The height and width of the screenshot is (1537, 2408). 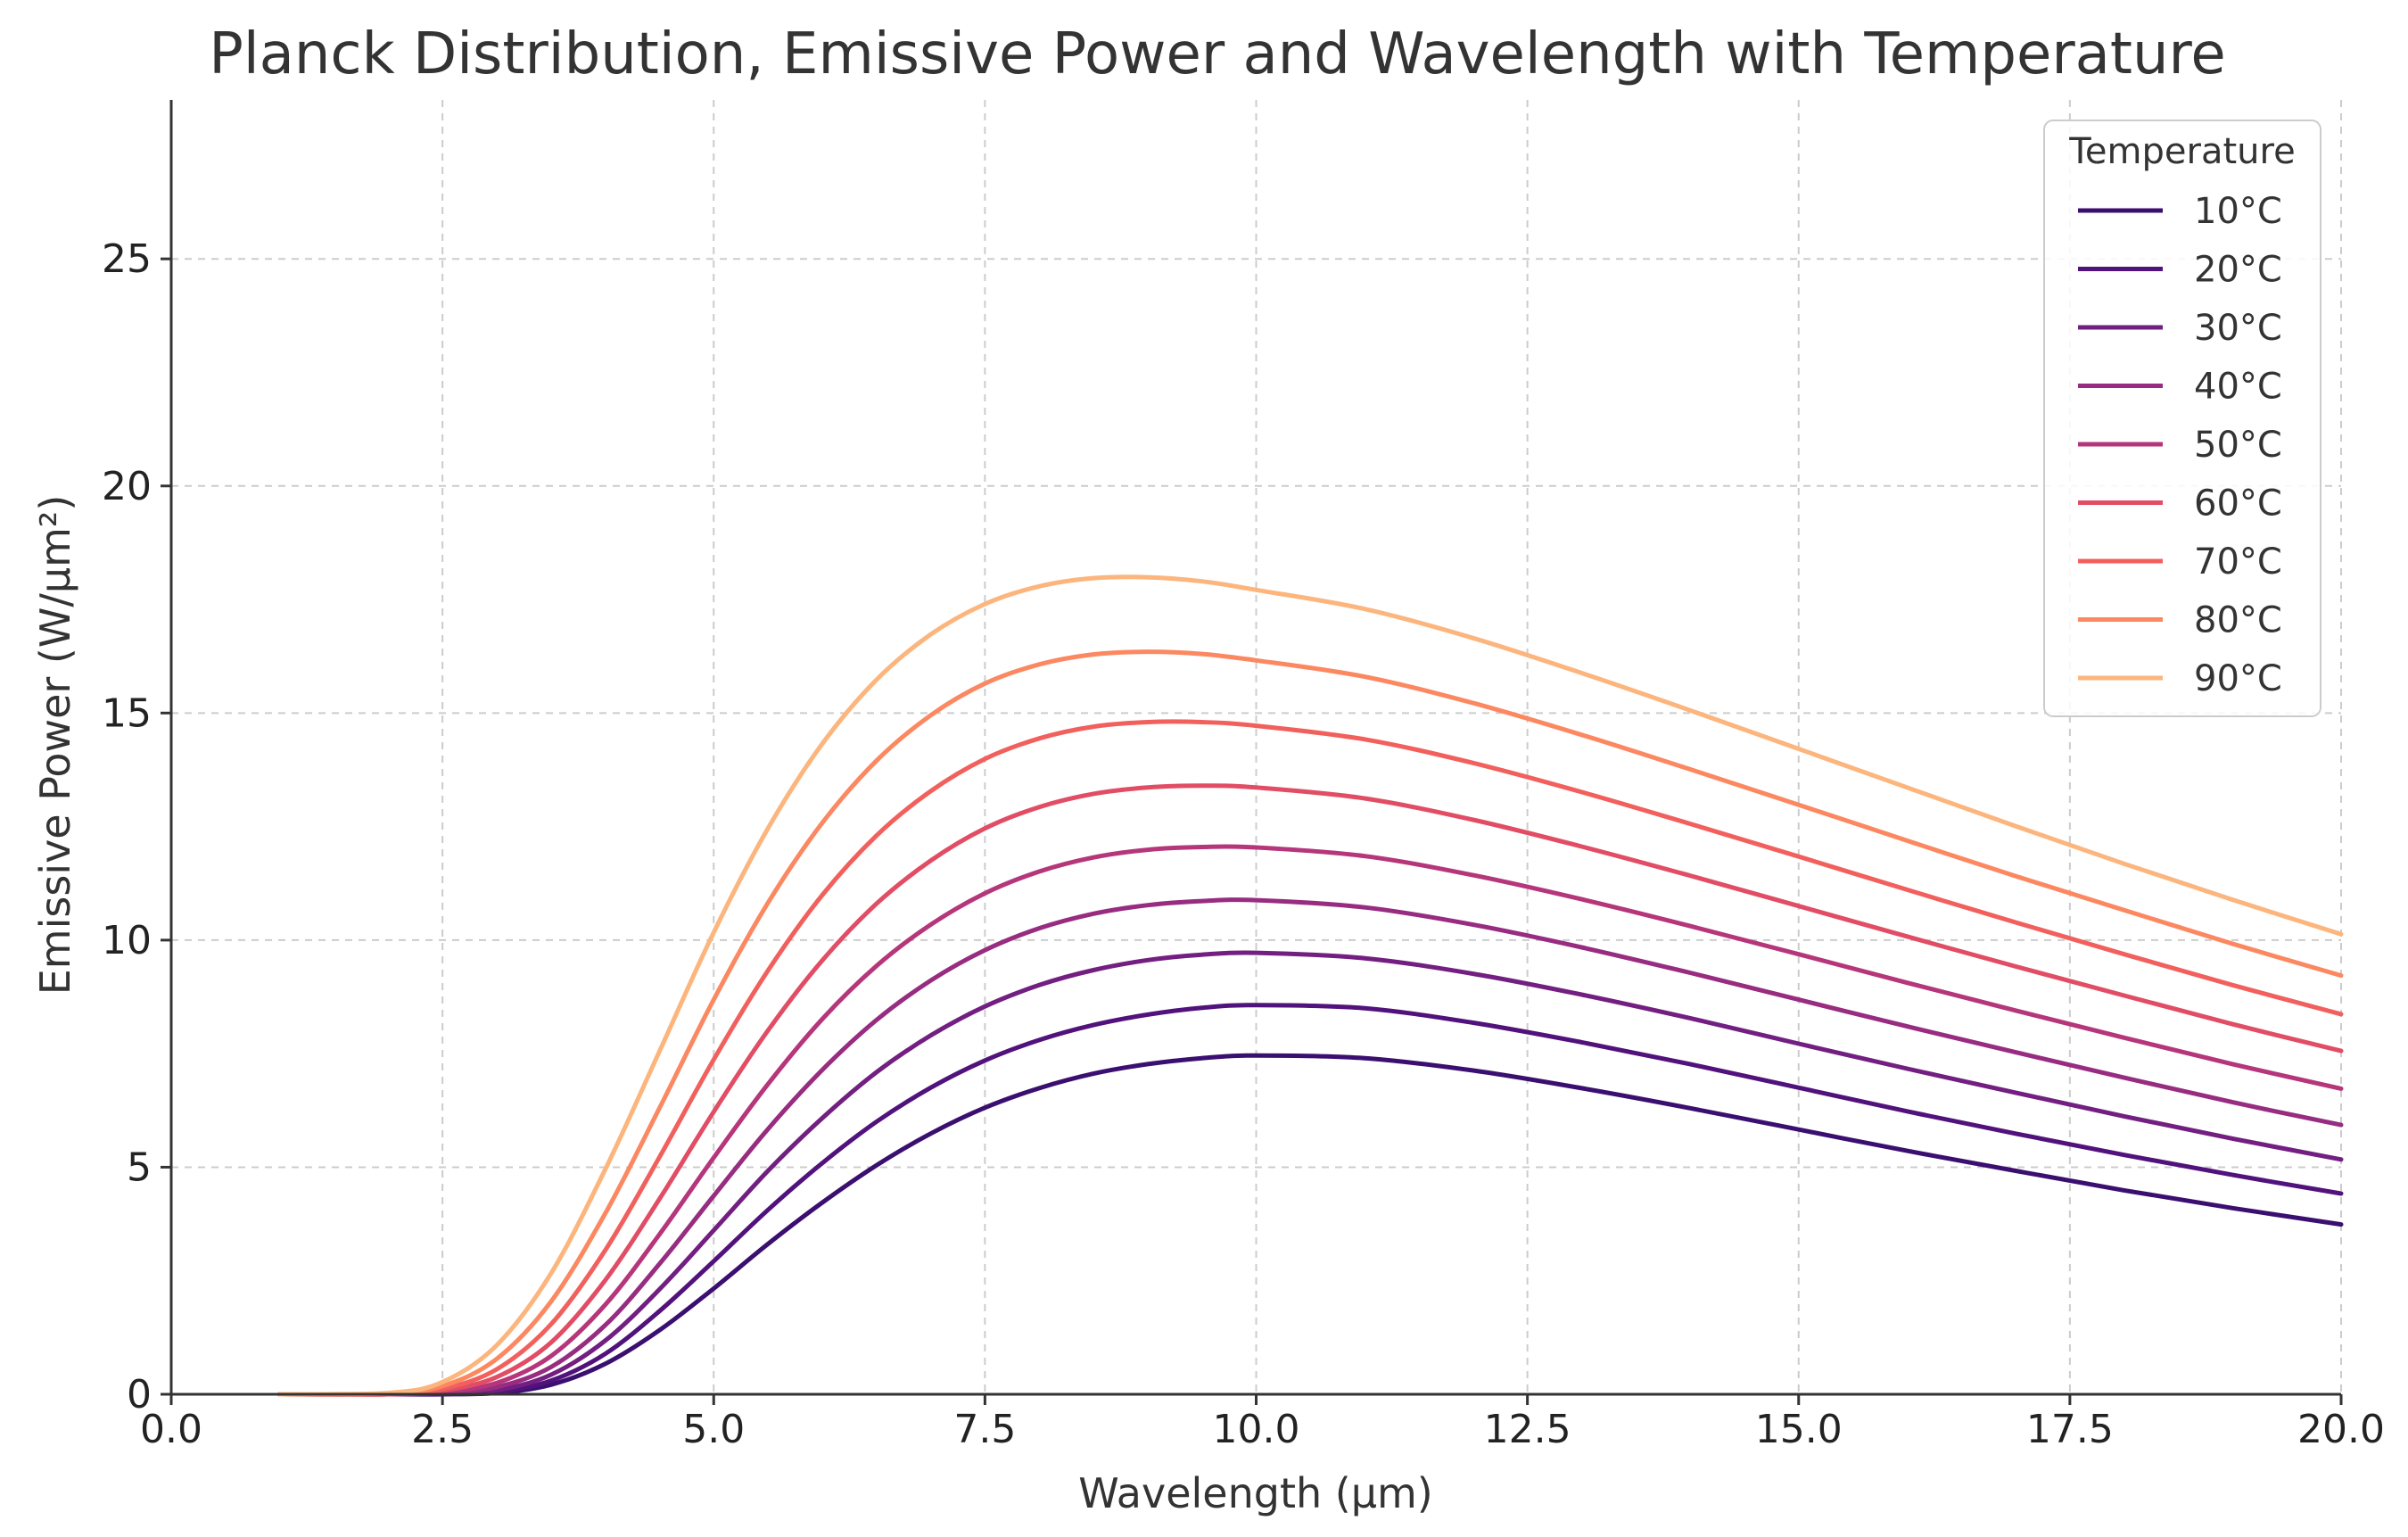 What do you see at coordinates (2181, 151) in the screenshot?
I see `legend-title: Temperature` at bounding box center [2181, 151].